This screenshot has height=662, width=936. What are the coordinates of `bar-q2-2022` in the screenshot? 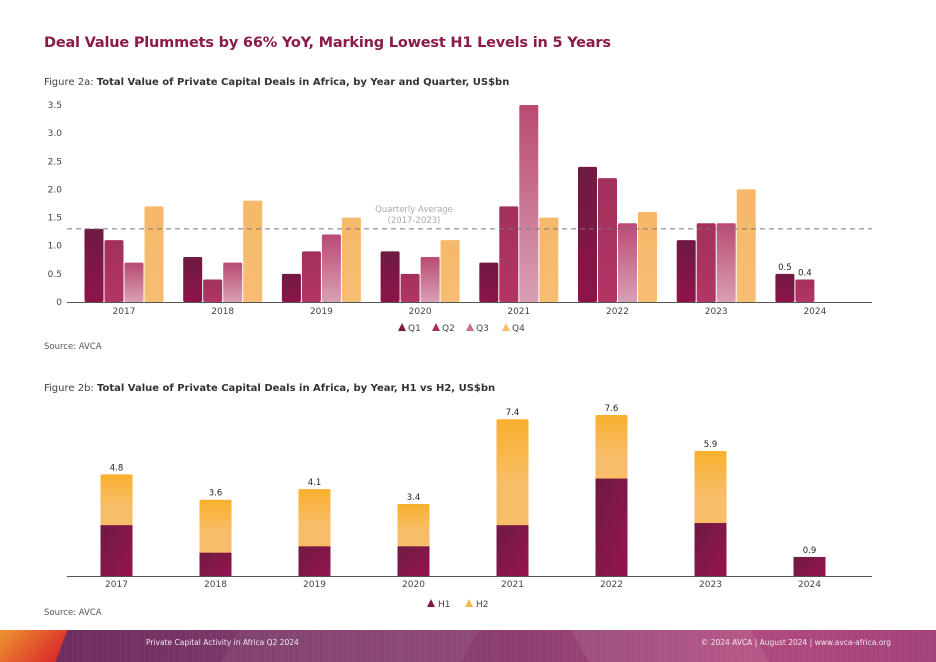 It's located at (607, 240).